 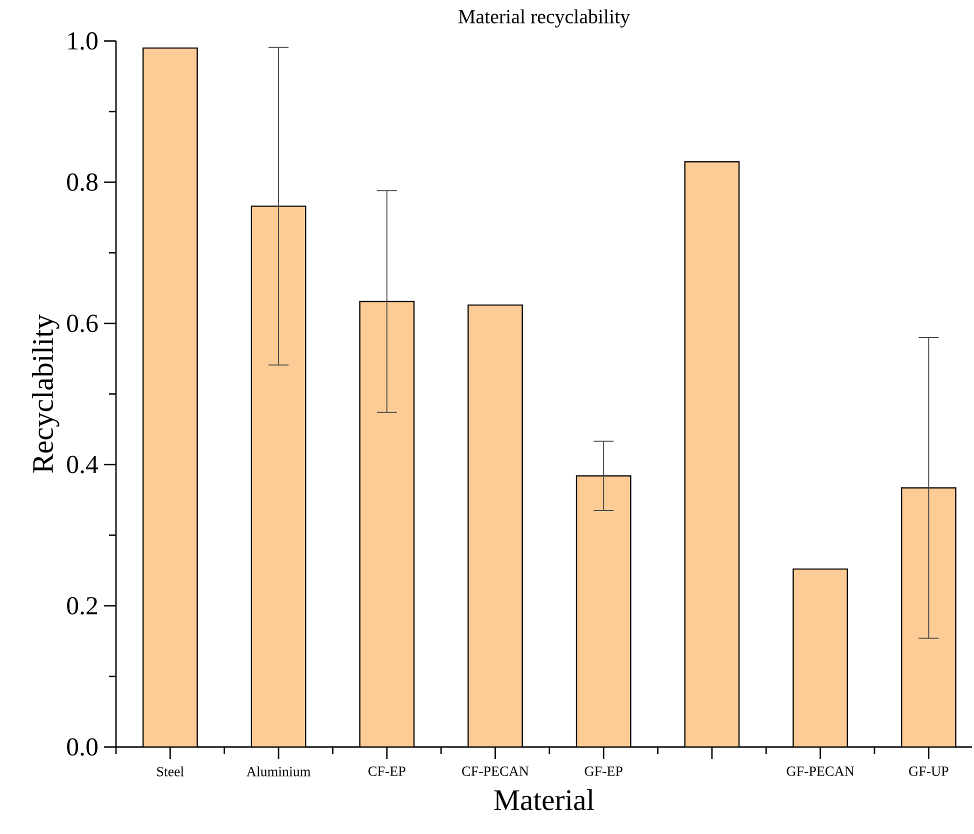 I want to click on x-tick-label: Steel, so click(x=170, y=771).